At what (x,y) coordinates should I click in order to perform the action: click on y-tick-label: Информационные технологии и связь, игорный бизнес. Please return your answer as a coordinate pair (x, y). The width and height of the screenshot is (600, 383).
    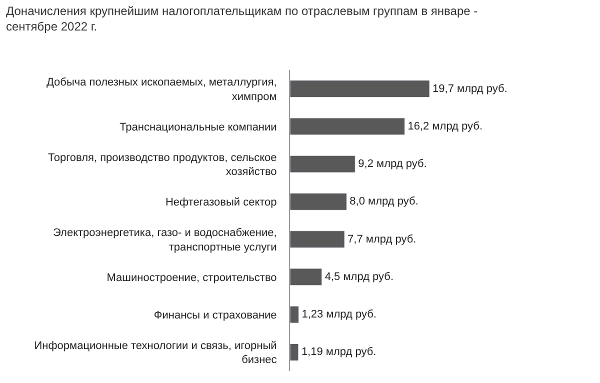
    Looking at the image, I should click on (156, 353).